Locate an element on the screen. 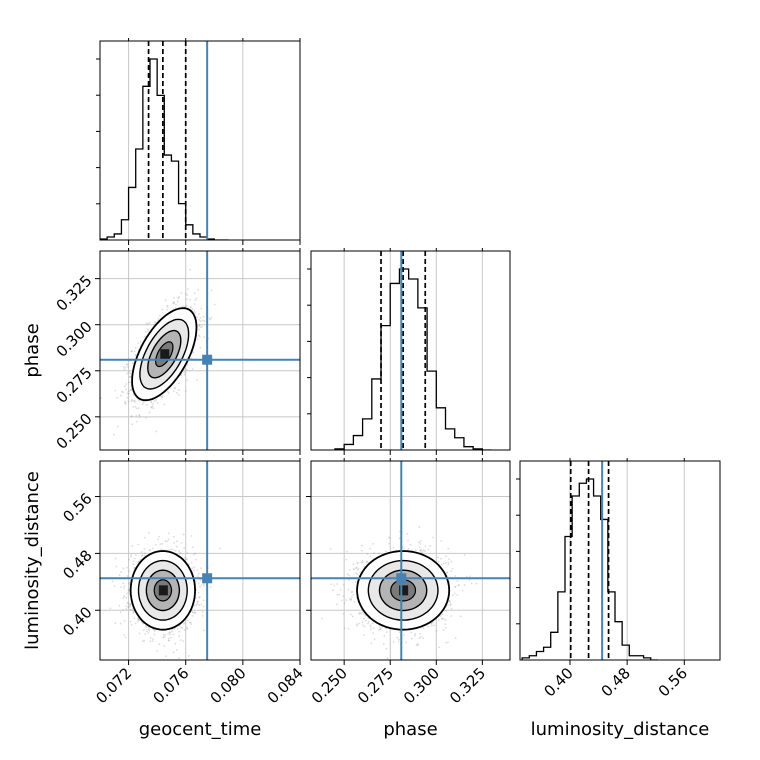 The image size is (760, 760). hist-panel-luminosity_distance: 0.40 0.48 0.56 is located at coordinates (618, 579).